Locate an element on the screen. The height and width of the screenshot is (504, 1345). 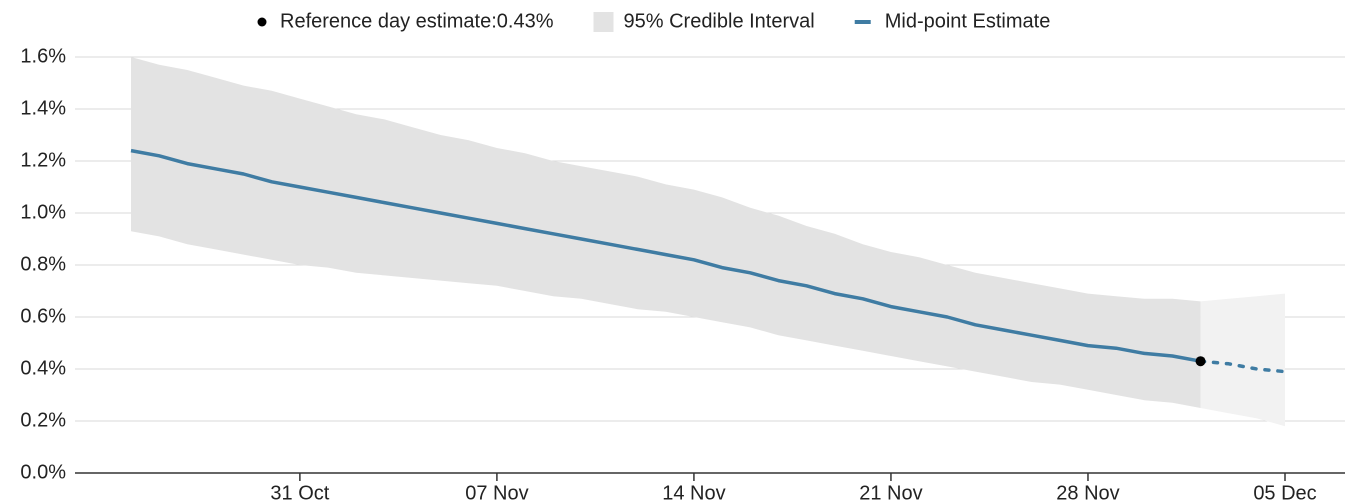
x-tick-label: 05 Dec is located at coordinates (1284, 493).